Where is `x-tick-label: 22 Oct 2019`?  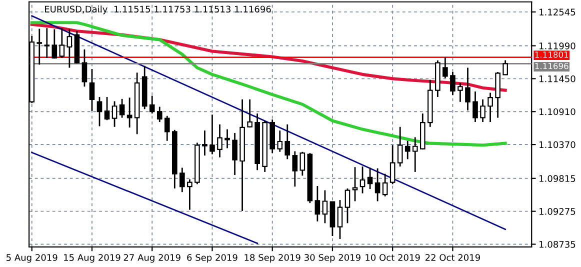 x-tick-label: 22 Oct 2019 is located at coordinates (452, 257).